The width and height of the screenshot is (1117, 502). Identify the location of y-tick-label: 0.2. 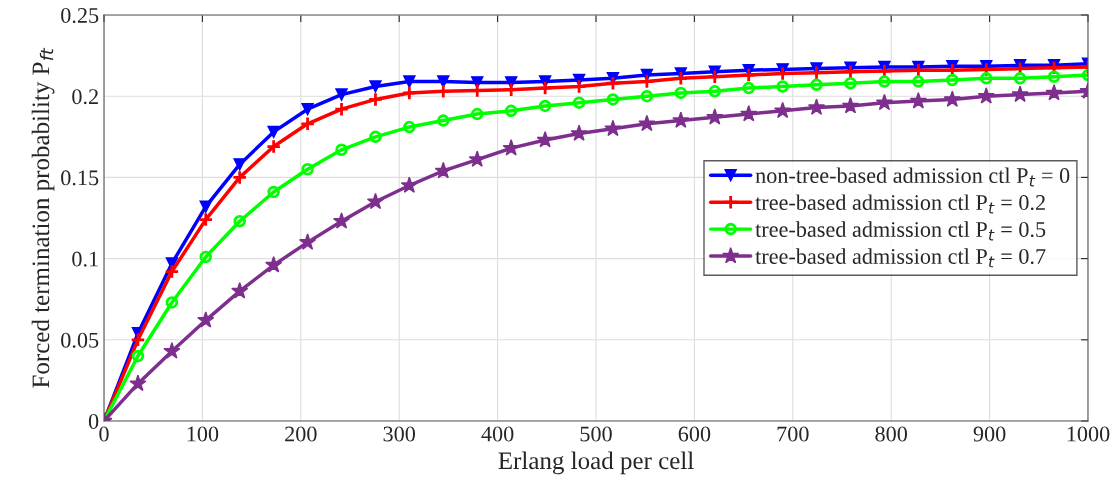
(85, 97).